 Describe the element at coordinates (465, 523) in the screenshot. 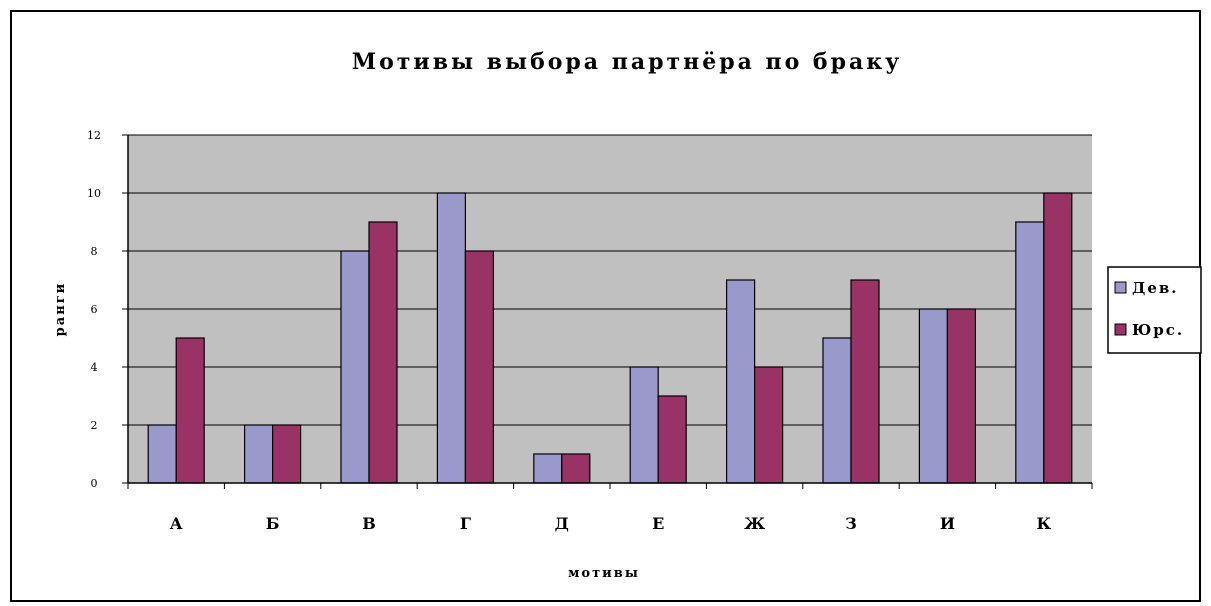

I see `x-tick-label: Г` at that location.